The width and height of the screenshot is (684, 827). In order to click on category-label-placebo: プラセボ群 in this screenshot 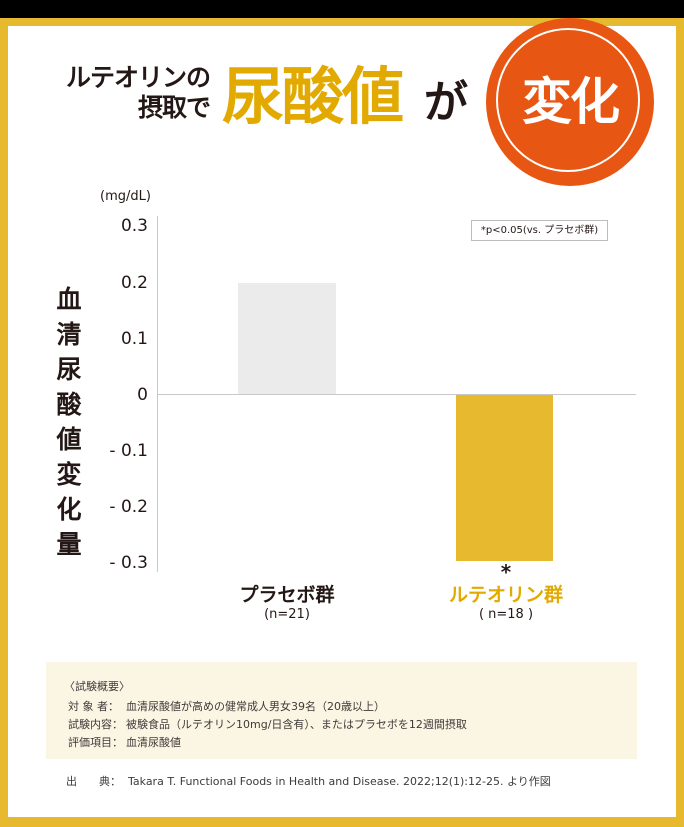, I will do `click(287, 595)`.